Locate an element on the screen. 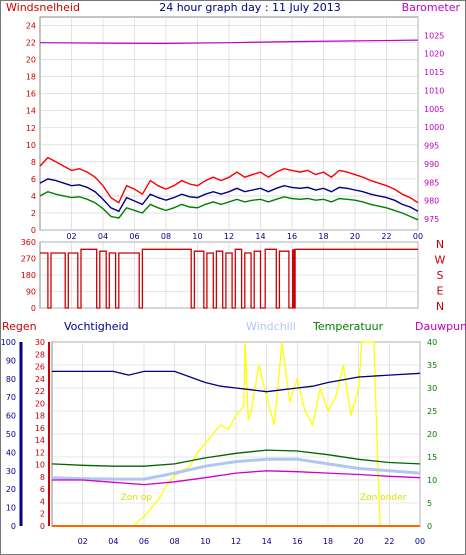 The image size is (466, 555). direction-series is located at coordinates (229, 278).